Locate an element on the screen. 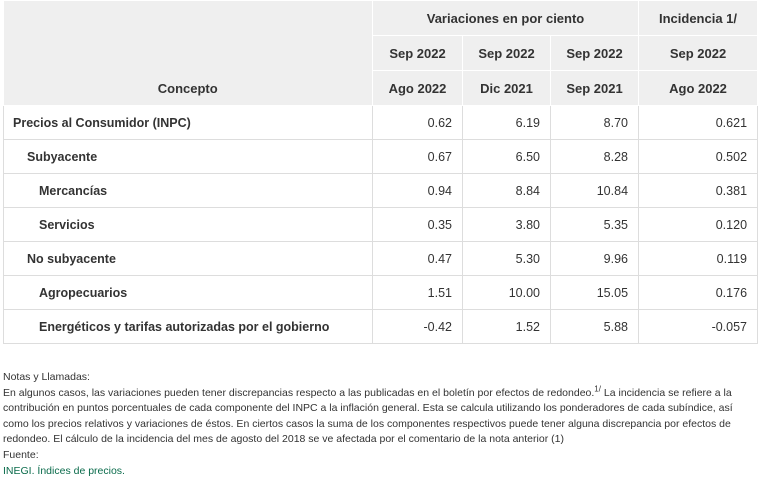 Image resolution: width=759 pixels, height=487 pixels. table-row: No subyacente 0.47 5.30 9.96 0.119 is located at coordinates (381, 258).